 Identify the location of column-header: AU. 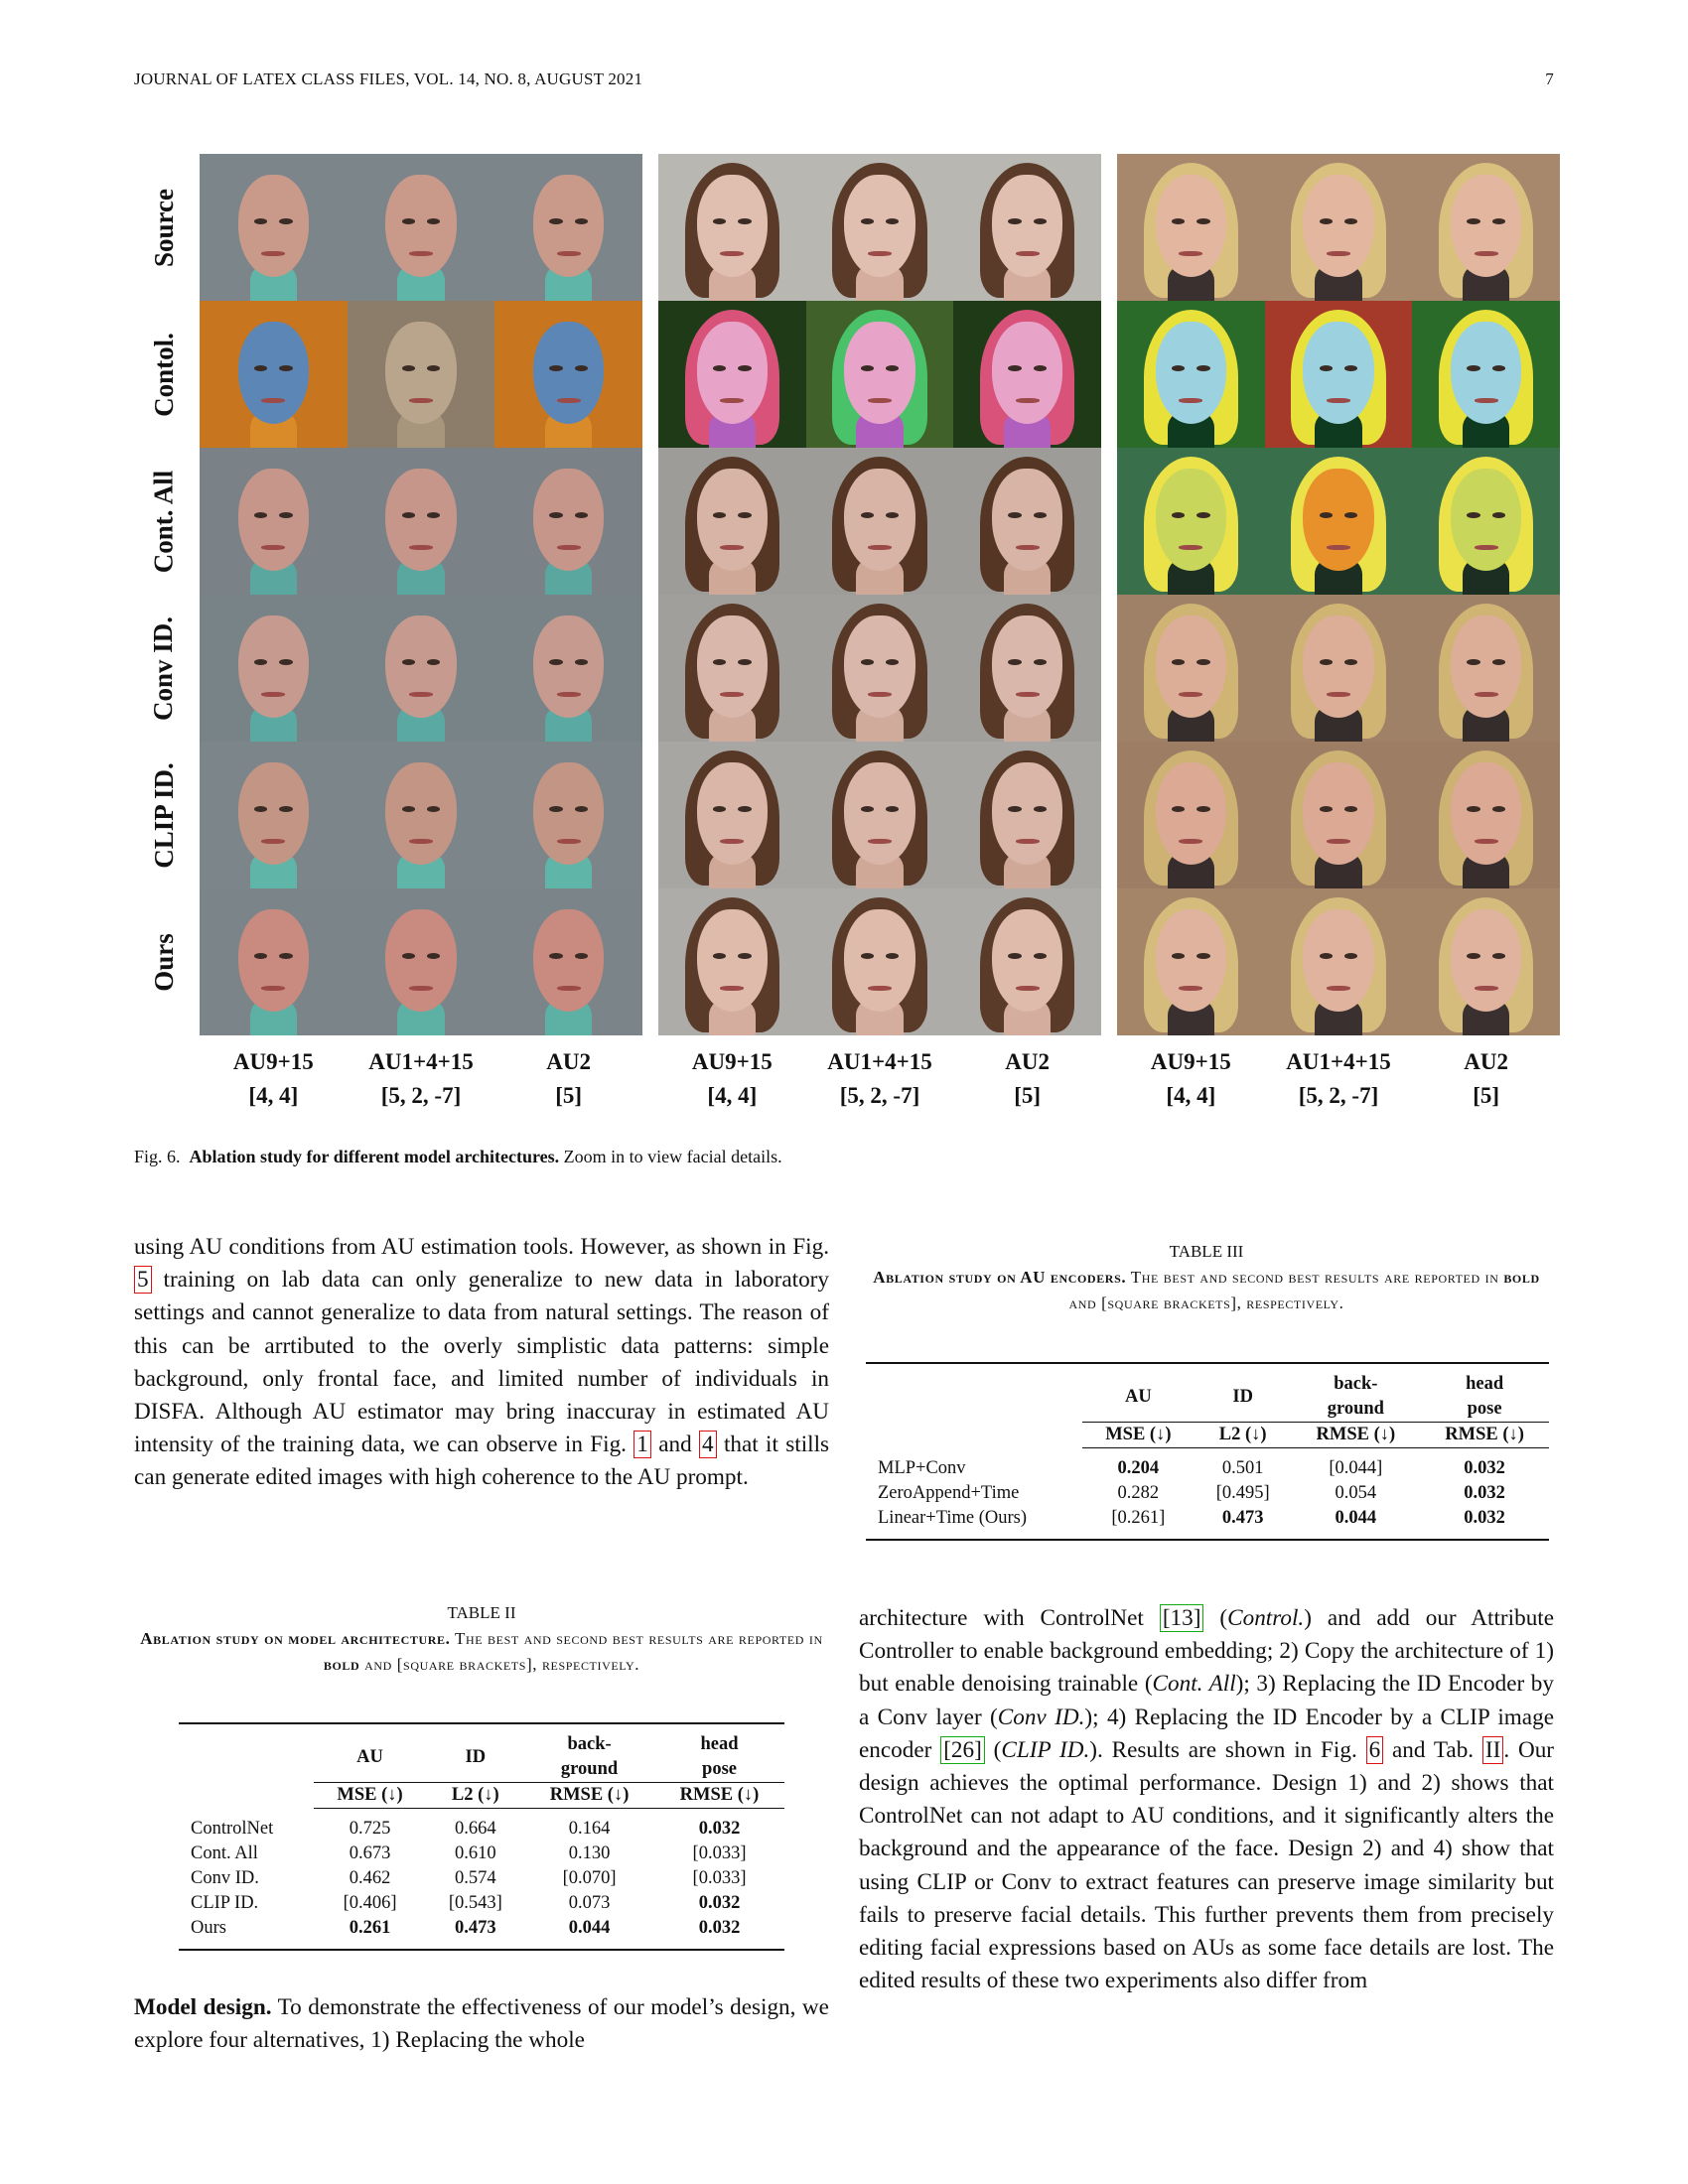
(1138, 1392).